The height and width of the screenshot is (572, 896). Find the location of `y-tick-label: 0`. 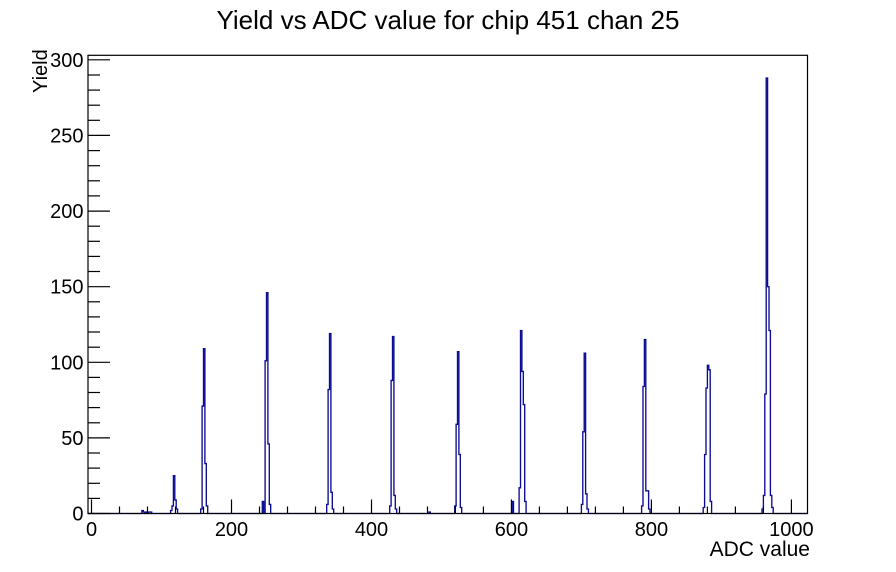

y-tick-label: 0 is located at coordinates (77, 515).